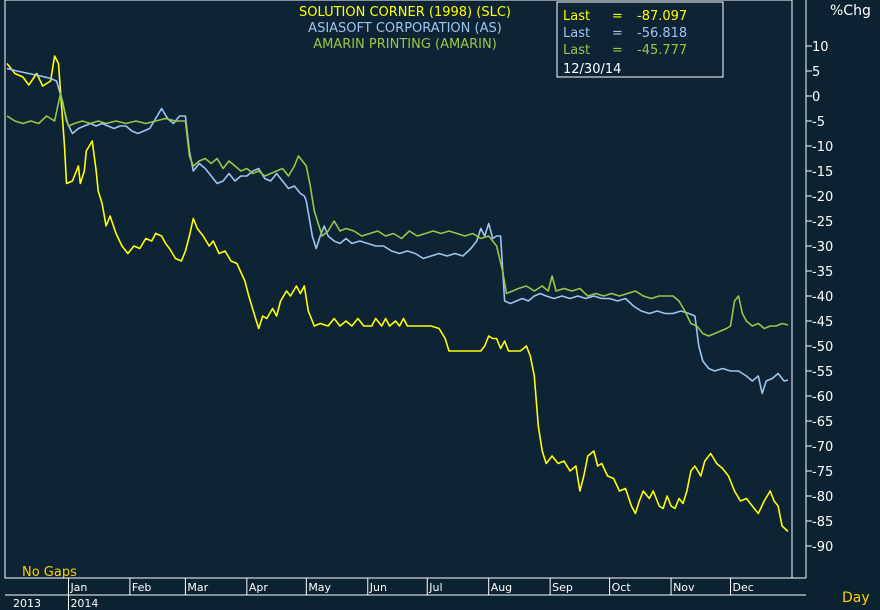 The height and width of the screenshot is (610, 880). I want to click on y-axis-label: %Chg, so click(850, 11).